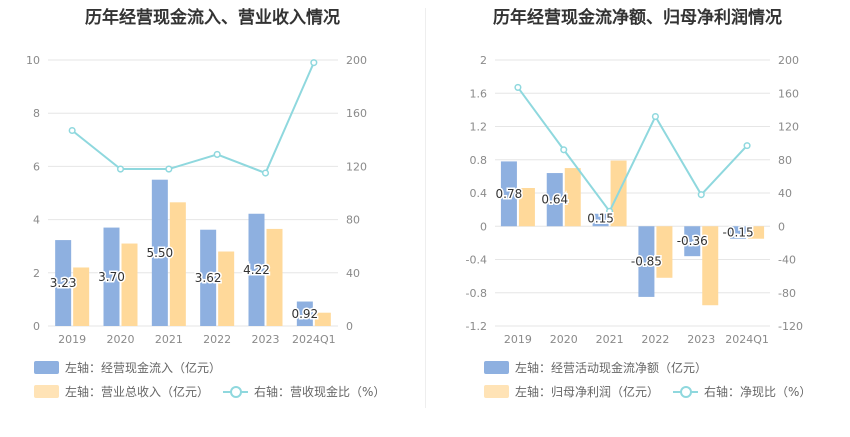 The width and height of the screenshot is (850, 437). I want to click on bar-data-label: 3.70, so click(111, 277).